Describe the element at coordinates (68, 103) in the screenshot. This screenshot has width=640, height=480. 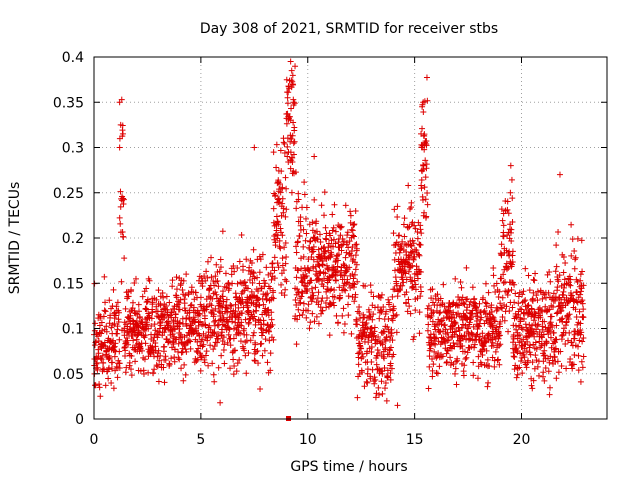
I see `y-tick-label: 0.35` at that location.